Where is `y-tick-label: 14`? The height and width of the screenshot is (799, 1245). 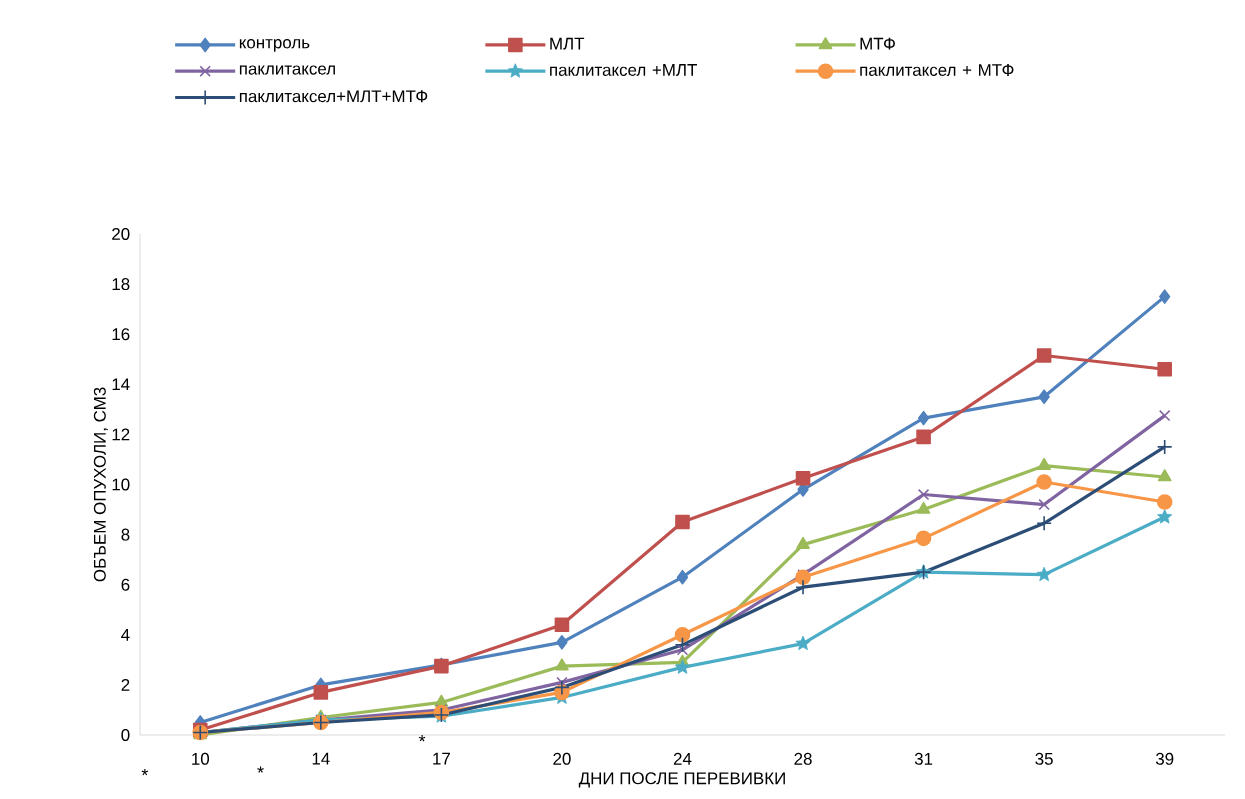 y-tick-label: 14 is located at coordinates (121, 384).